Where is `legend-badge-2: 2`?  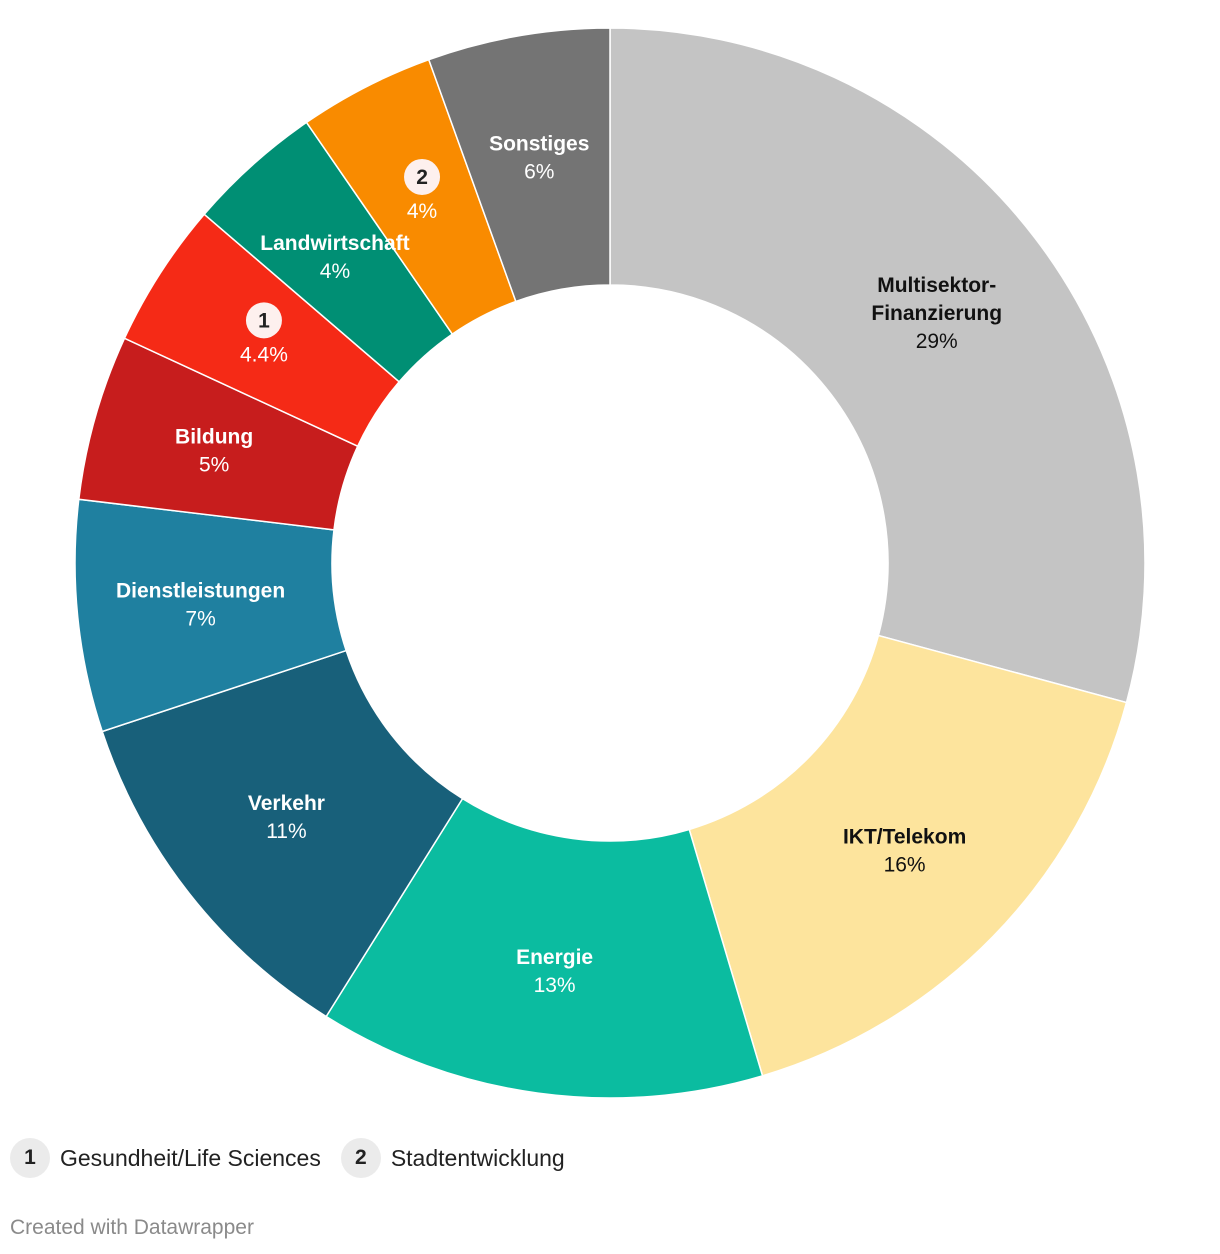
legend-badge-2: 2 is located at coordinates (360, 1158).